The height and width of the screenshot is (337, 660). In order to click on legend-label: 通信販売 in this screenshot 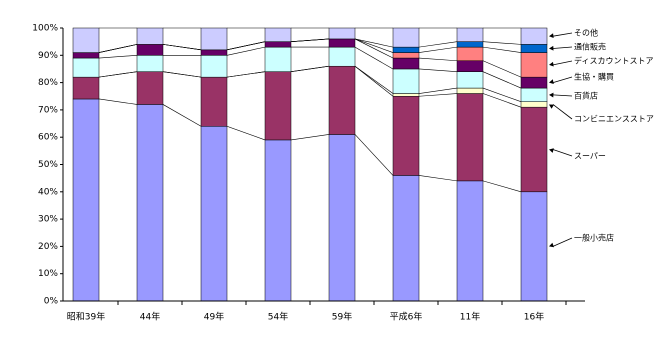, I will do `click(590, 47)`.